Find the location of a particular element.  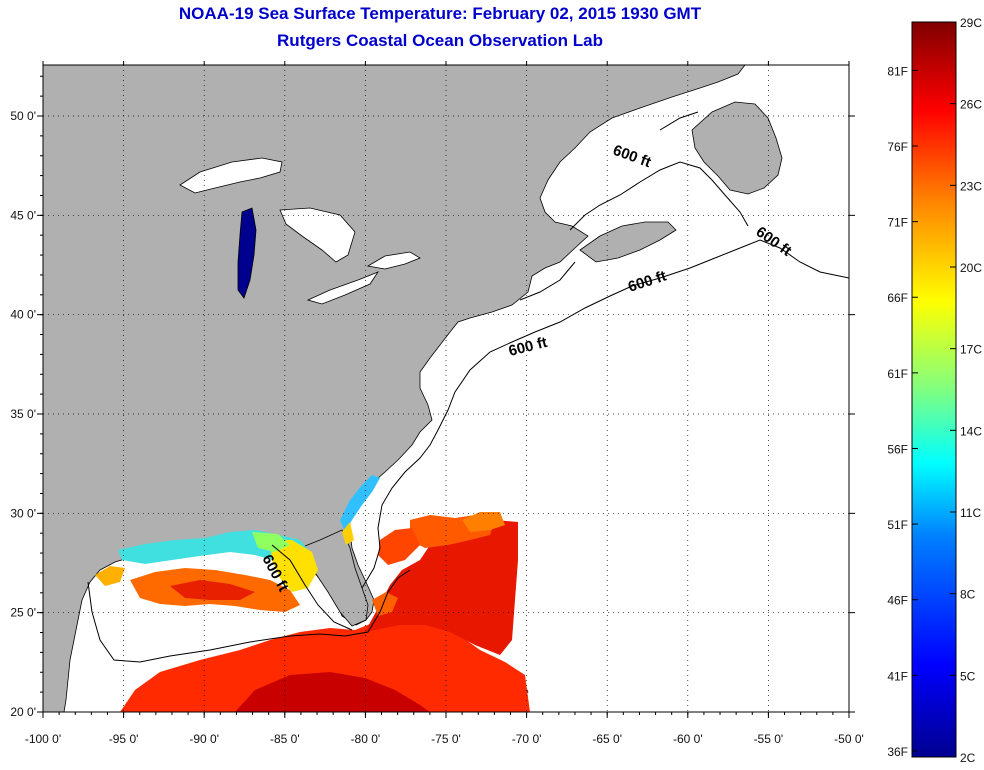

lon-tick-label: -95 0' is located at coordinates (124, 739).